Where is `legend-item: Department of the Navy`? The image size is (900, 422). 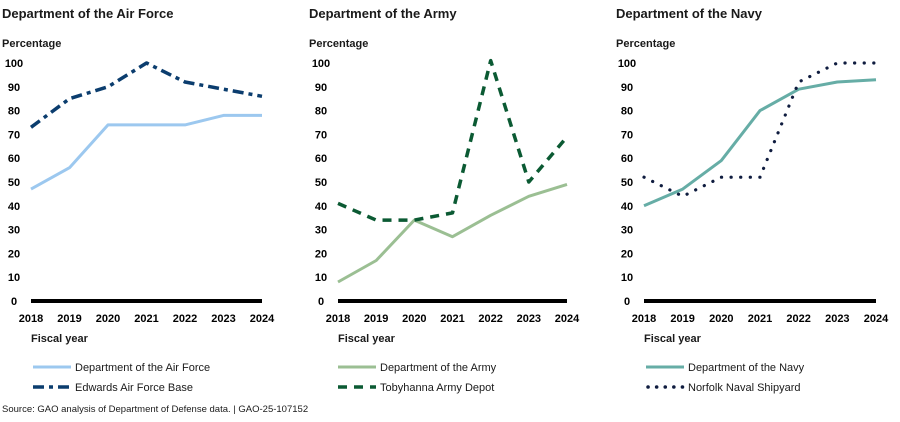 legend-item: Department of the Navy is located at coordinates (725, 368).